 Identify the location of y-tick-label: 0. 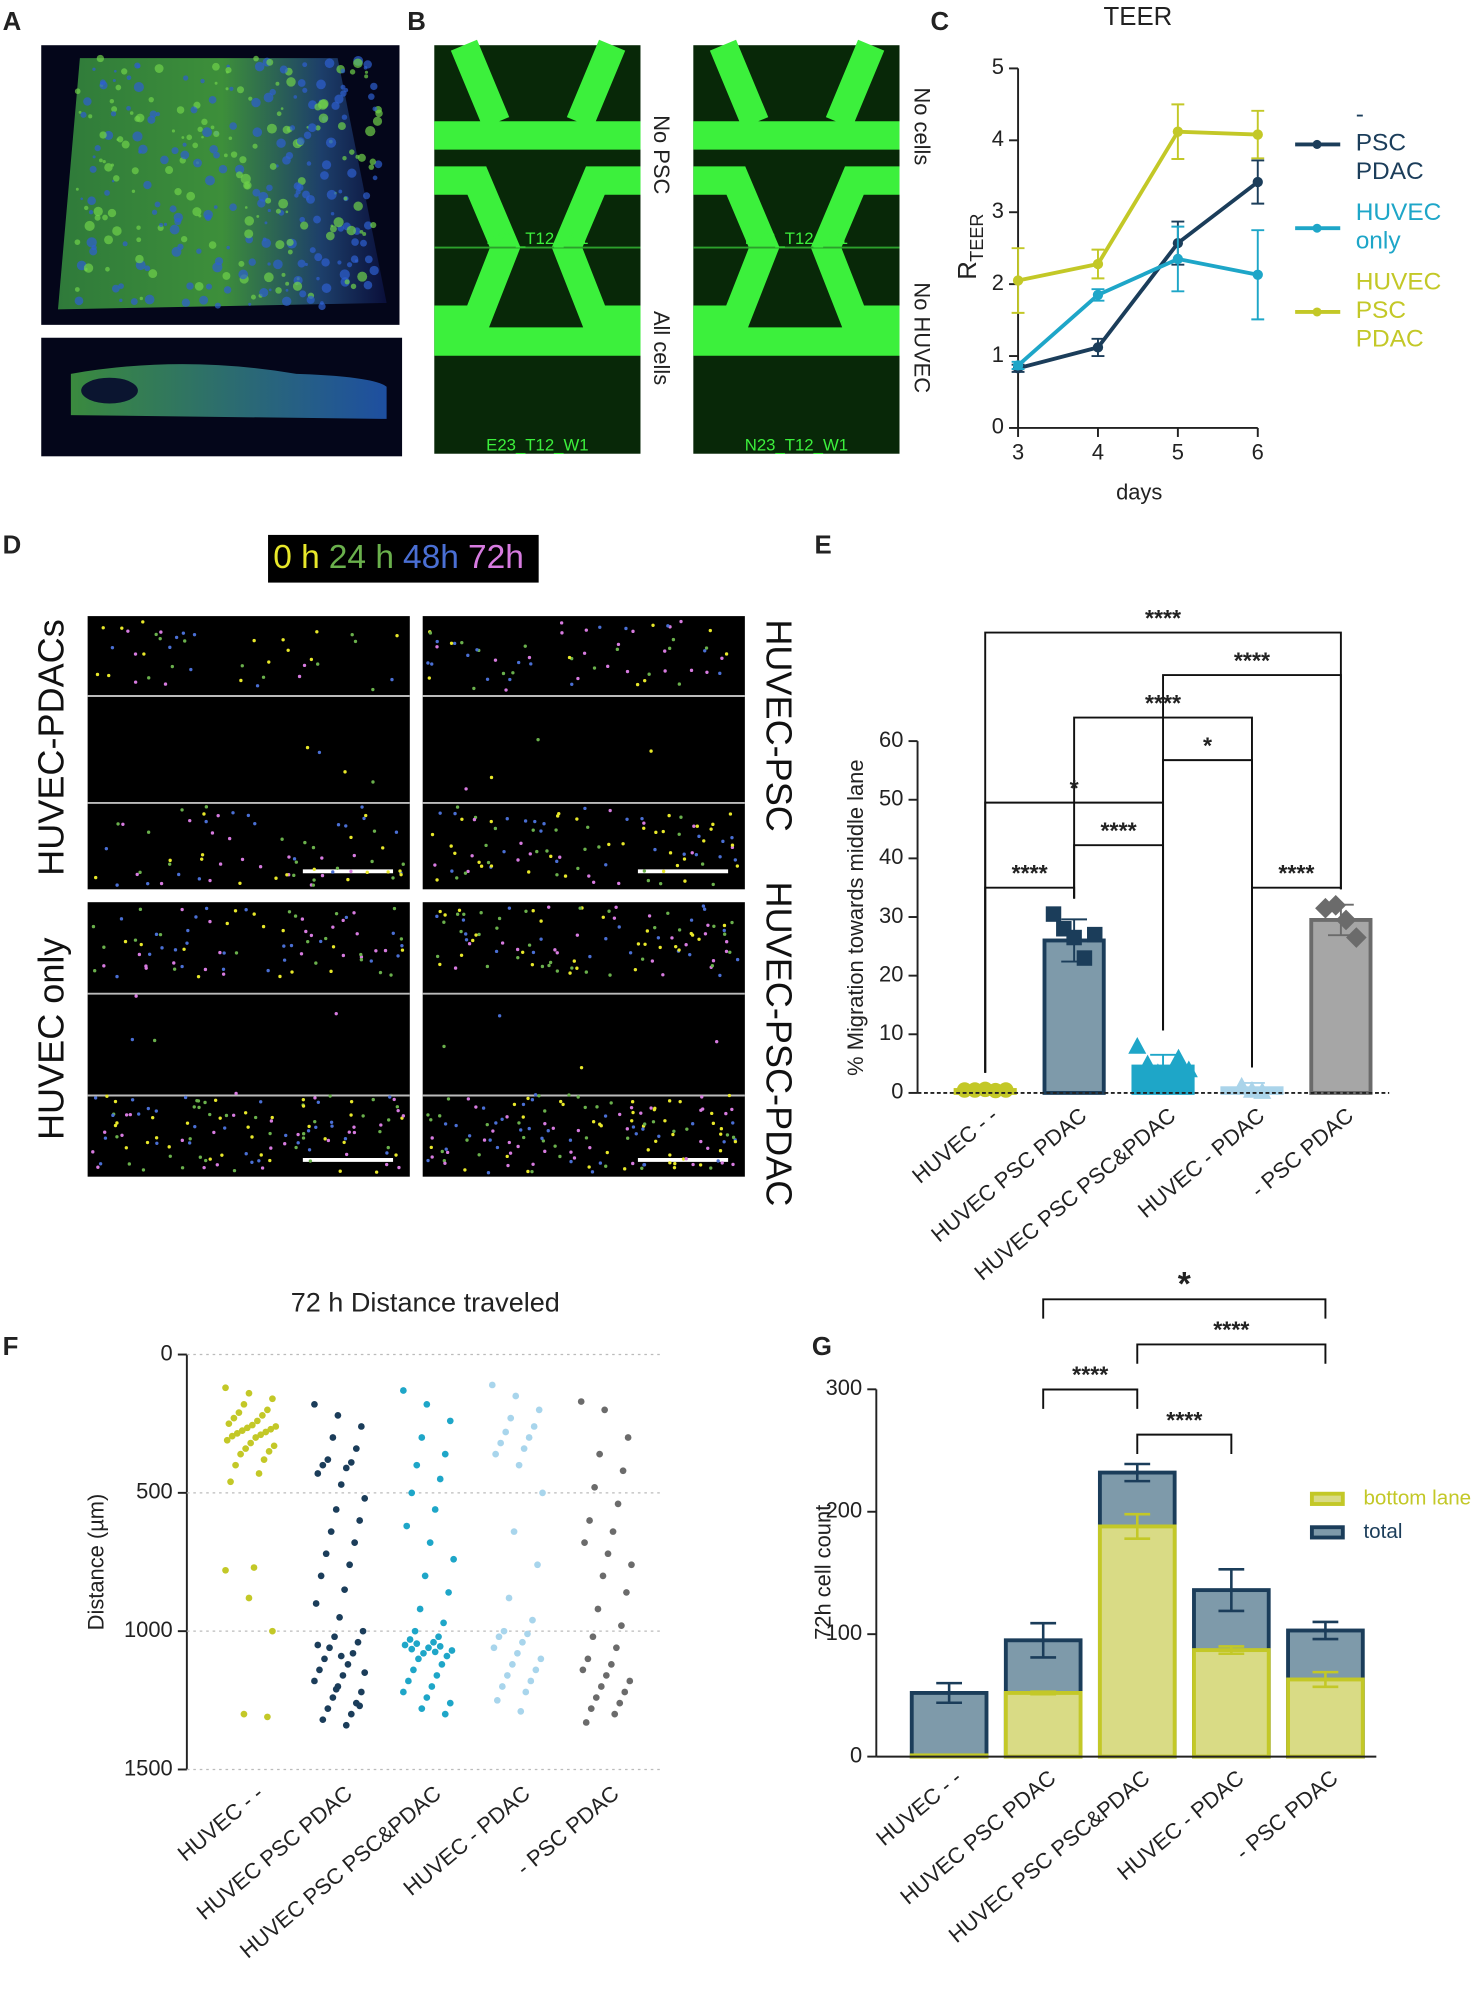
(856, 1754).